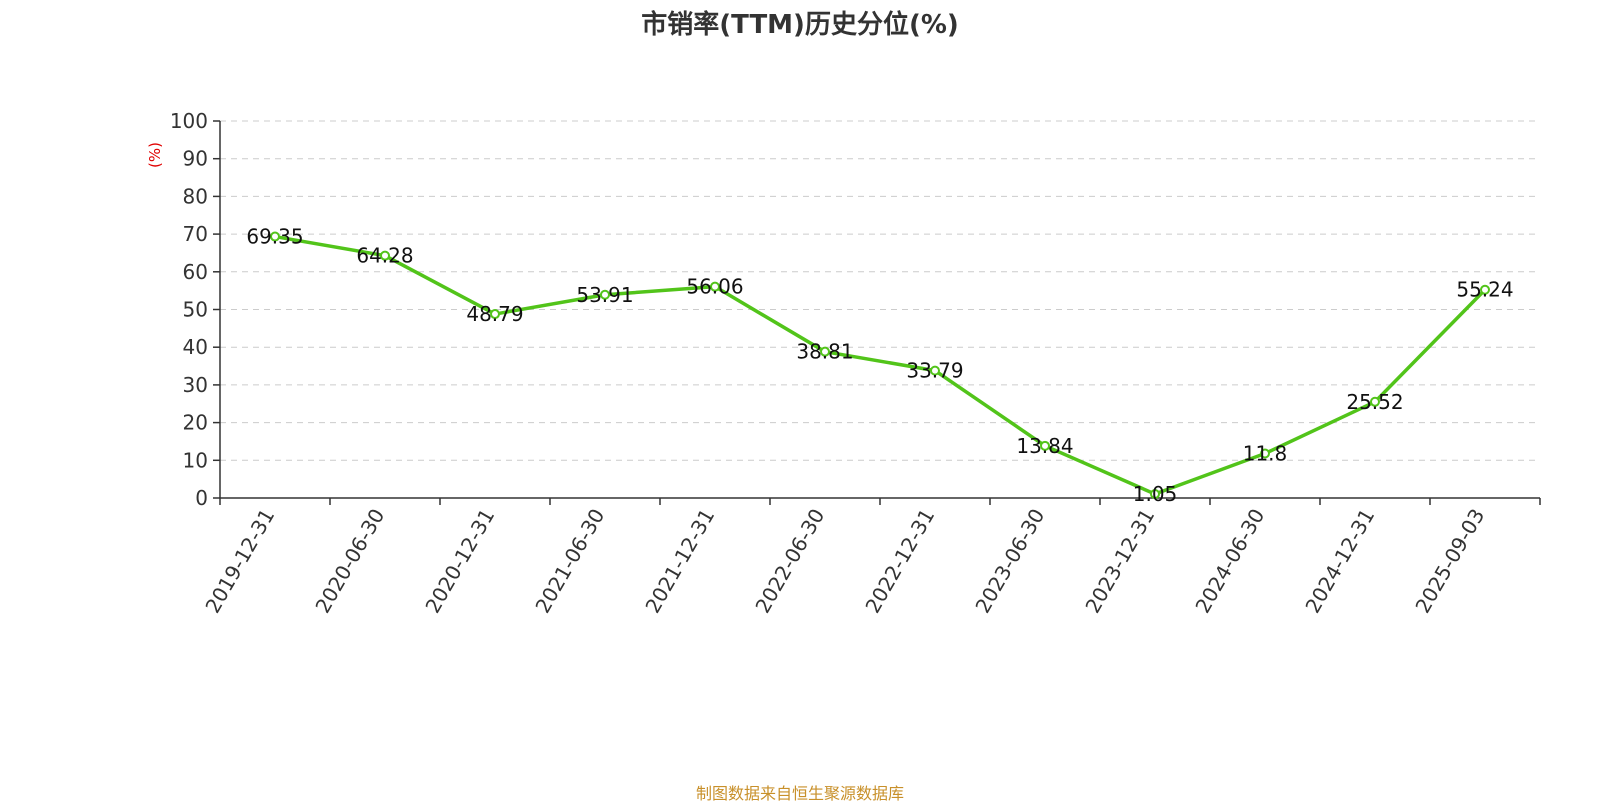  Describe the element at coordinates (195, 159) in the screenshot. I see `y-tick-label: 90` at that location.